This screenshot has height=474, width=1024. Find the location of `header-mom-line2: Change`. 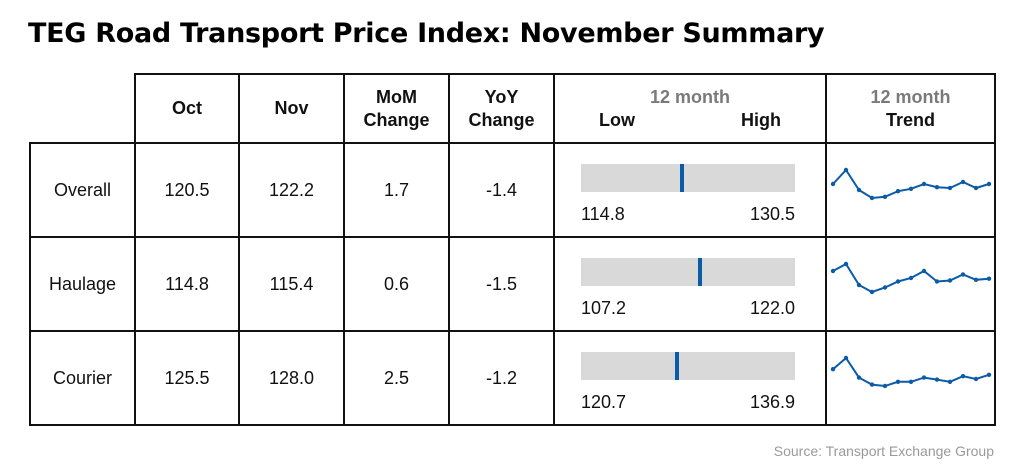

header-mom-line2: Change is located at coordinates (396, 119).